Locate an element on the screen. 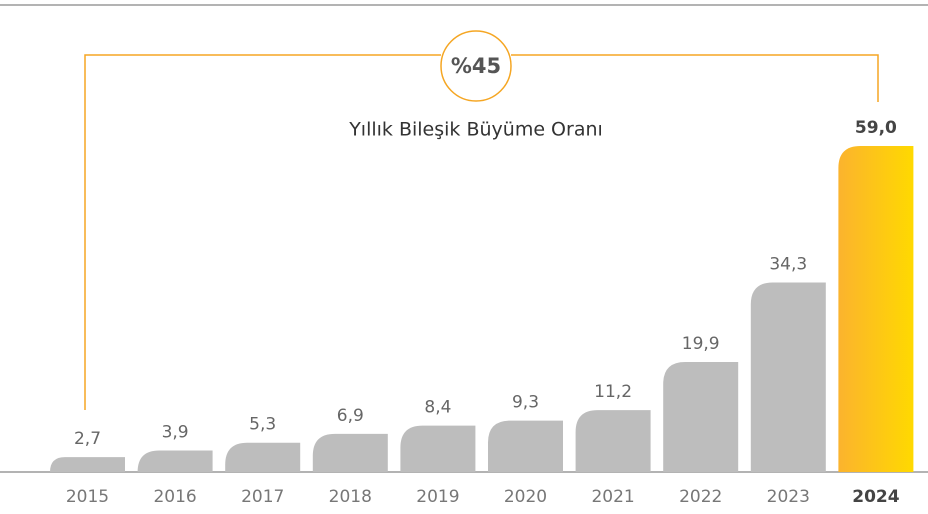 The height and width of the screenshot is (514, 928). x-tick-label: 2017 is located at coordinates (262, 497).